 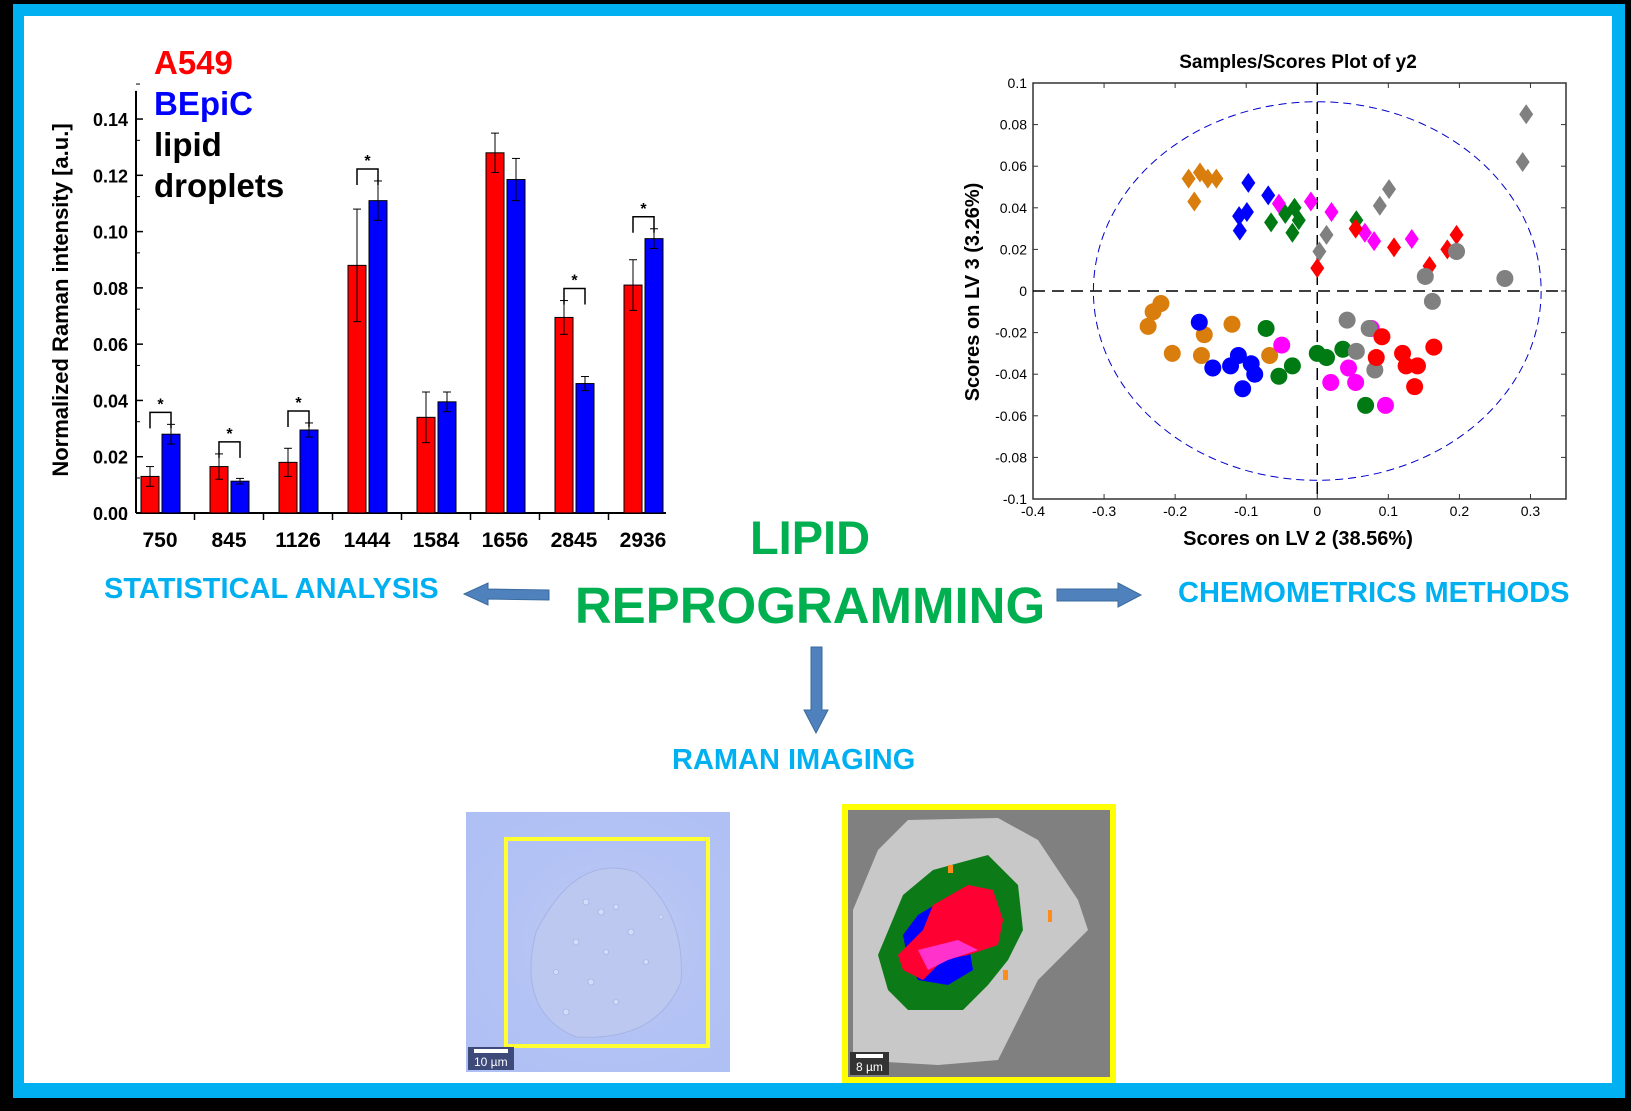 What do you see at coordinates (110, 401) in the screenshot?
I see `bar-y-tick-label: 0.04` at bounding box center [110, 401].